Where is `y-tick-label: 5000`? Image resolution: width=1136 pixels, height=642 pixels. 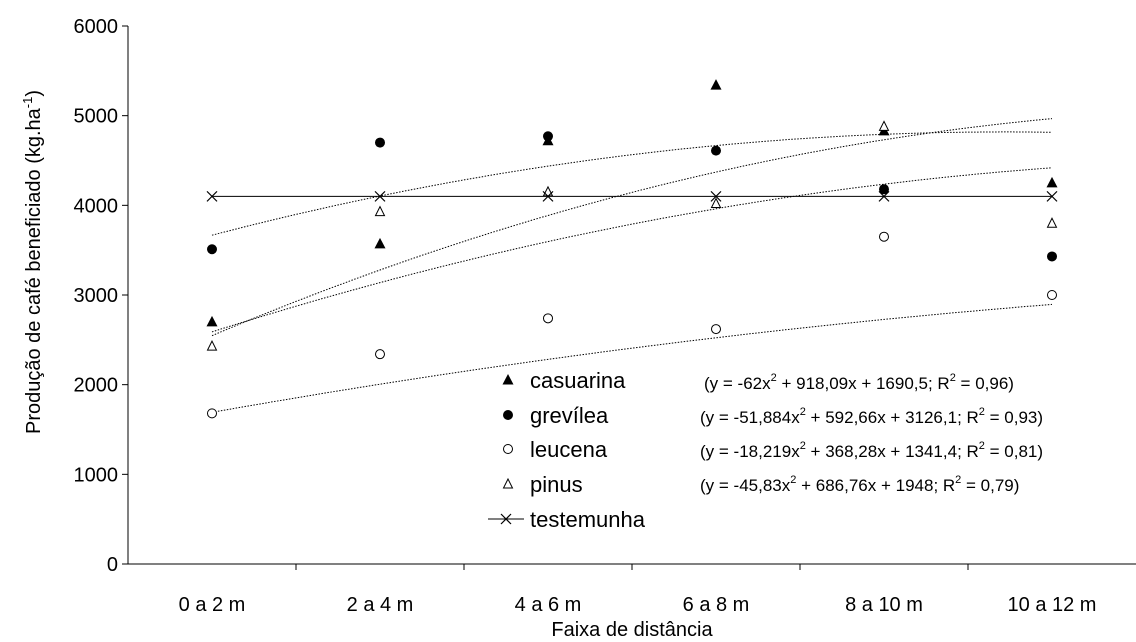 y-tick-label: 5000 is located at coordinates (96, 117).